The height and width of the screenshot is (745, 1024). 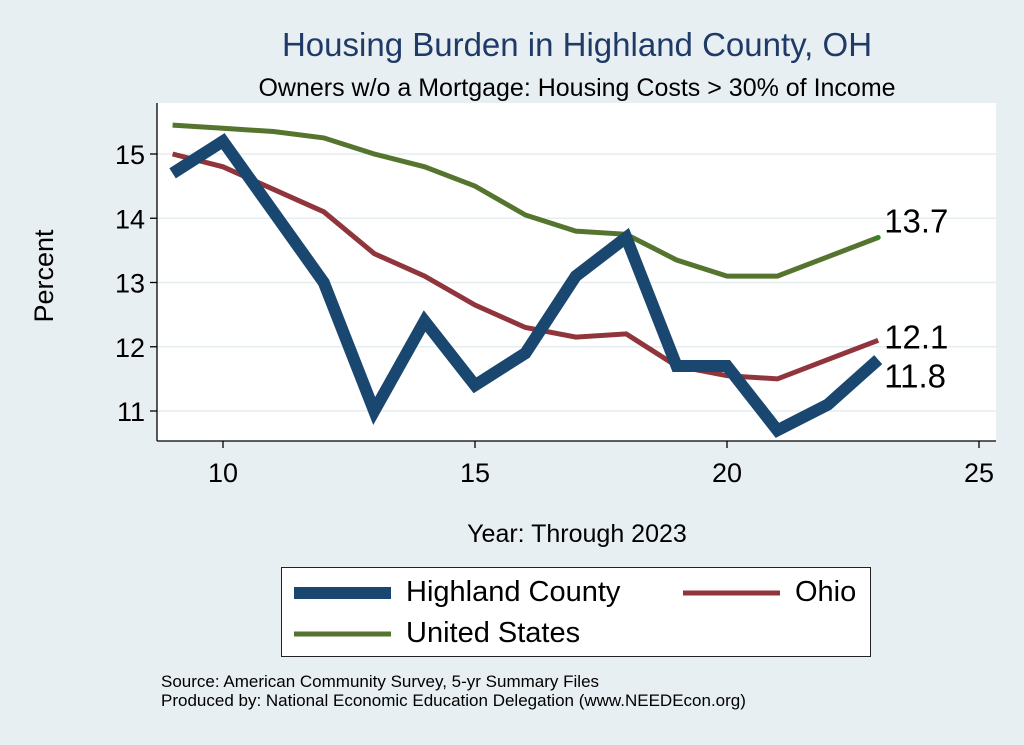 I want to click on x-tick-label: 20, so click(x=727, y=473).